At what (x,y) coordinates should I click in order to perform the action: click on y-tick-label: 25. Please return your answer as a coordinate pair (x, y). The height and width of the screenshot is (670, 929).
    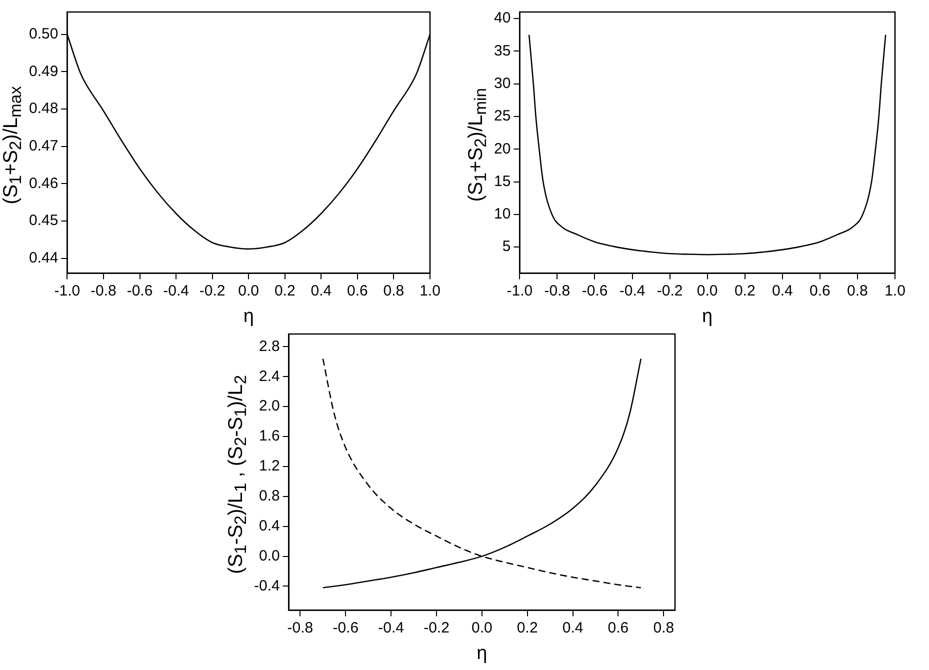
    Looking at the image, I should click on (502, 116).